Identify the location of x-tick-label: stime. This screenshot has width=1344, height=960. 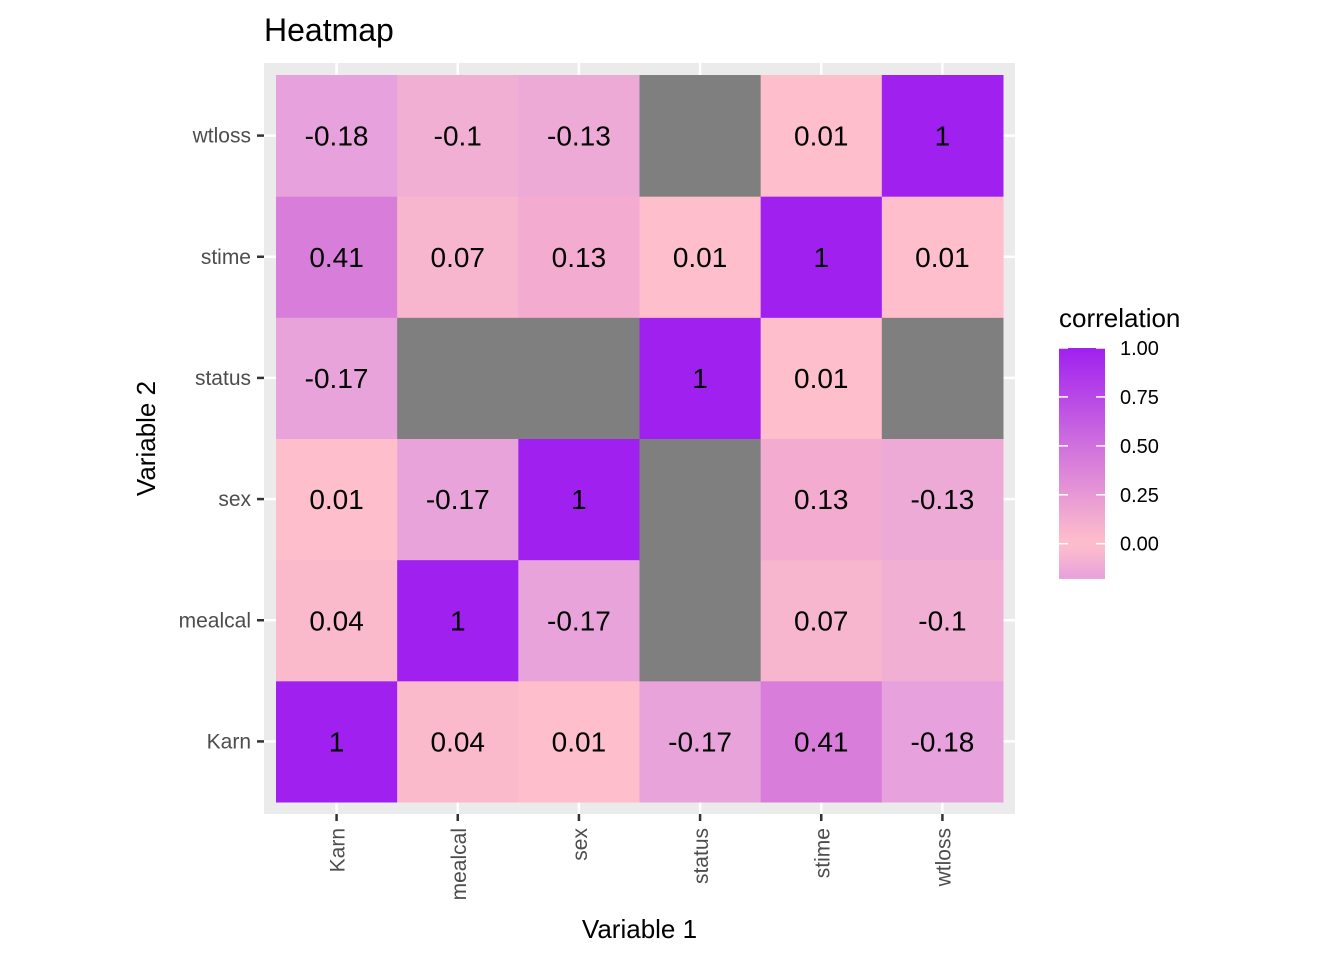
(822, 853).